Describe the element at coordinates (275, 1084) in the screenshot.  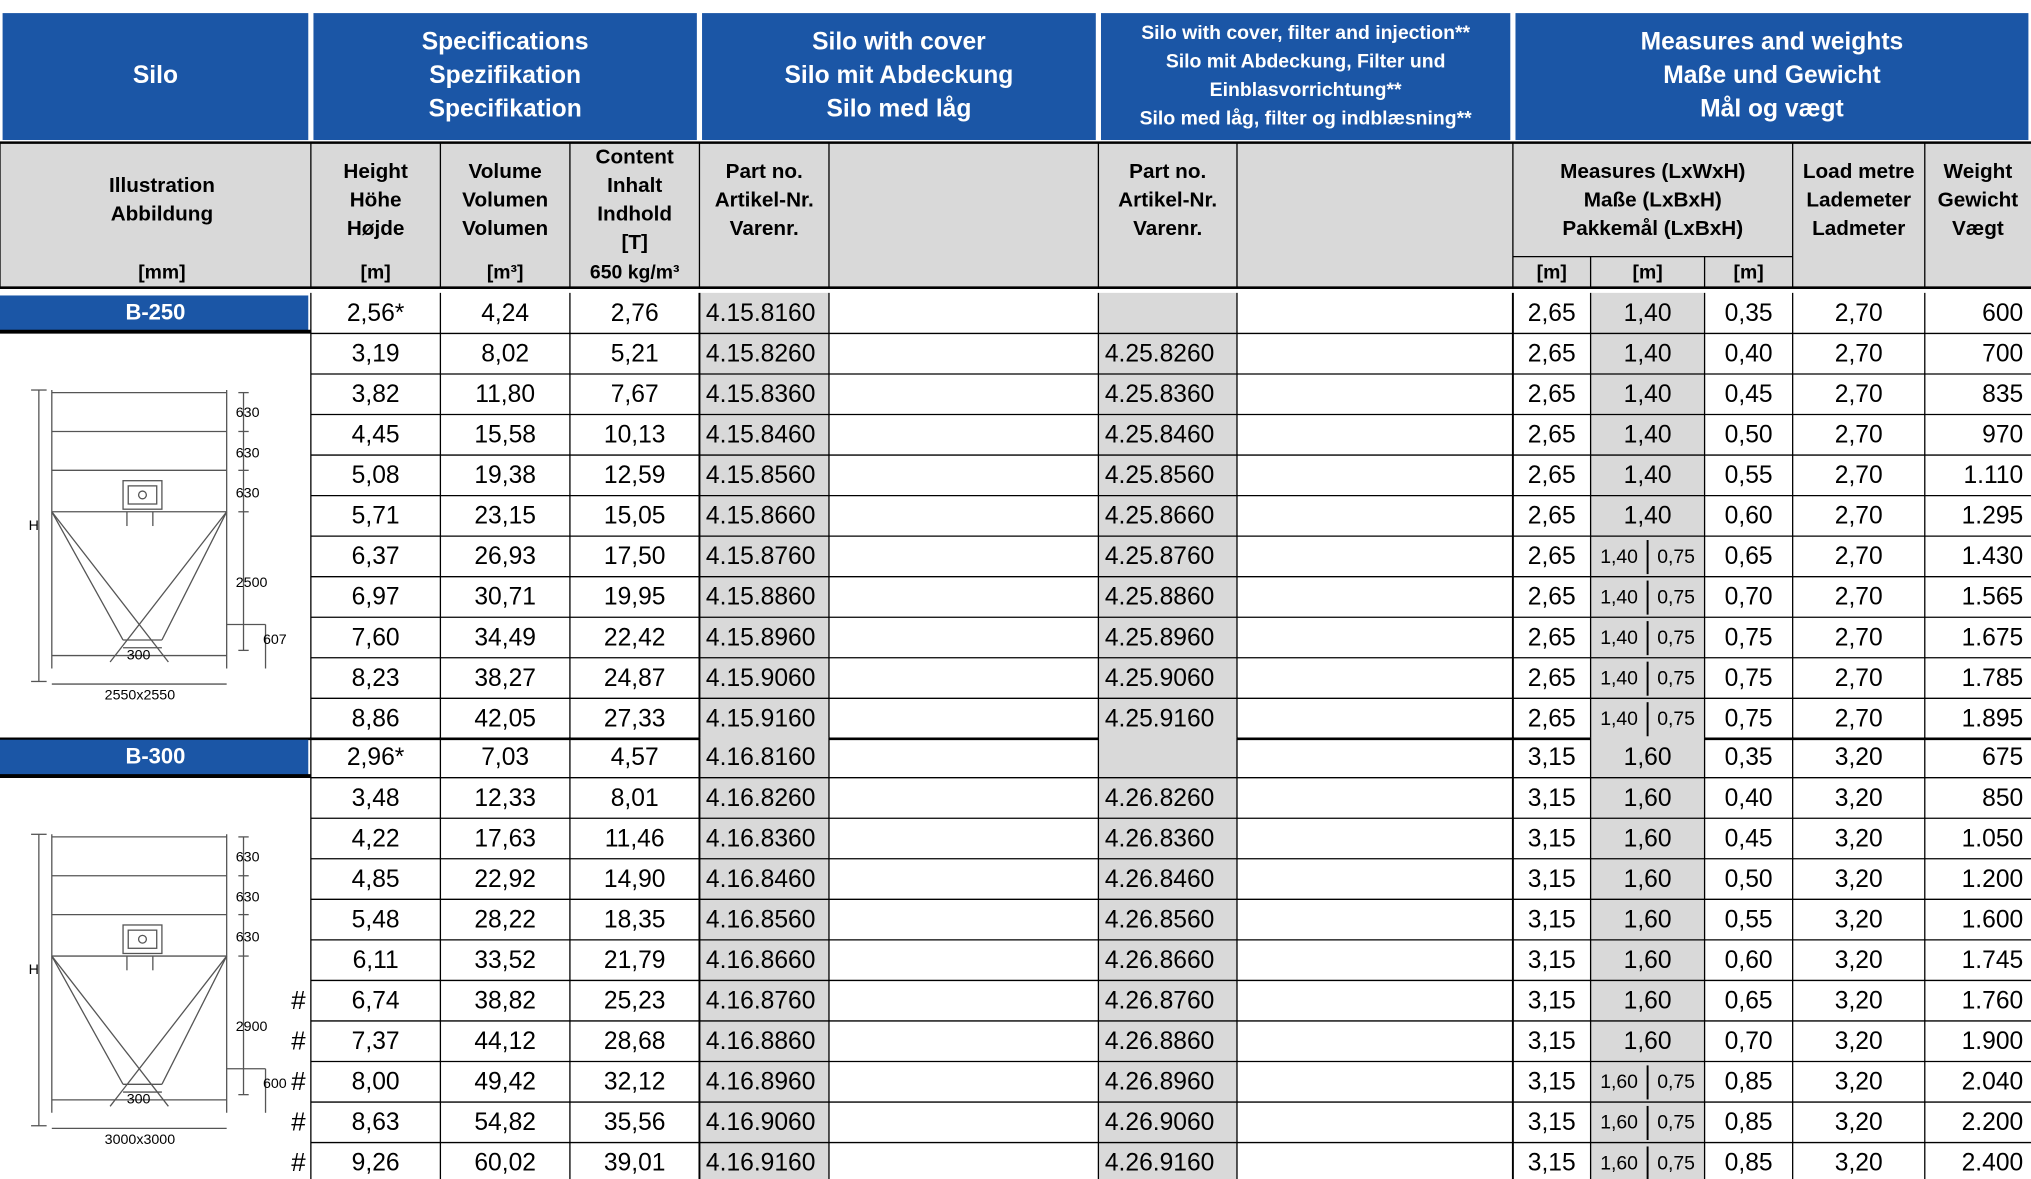
I see `drawing-label: 600` at that location.